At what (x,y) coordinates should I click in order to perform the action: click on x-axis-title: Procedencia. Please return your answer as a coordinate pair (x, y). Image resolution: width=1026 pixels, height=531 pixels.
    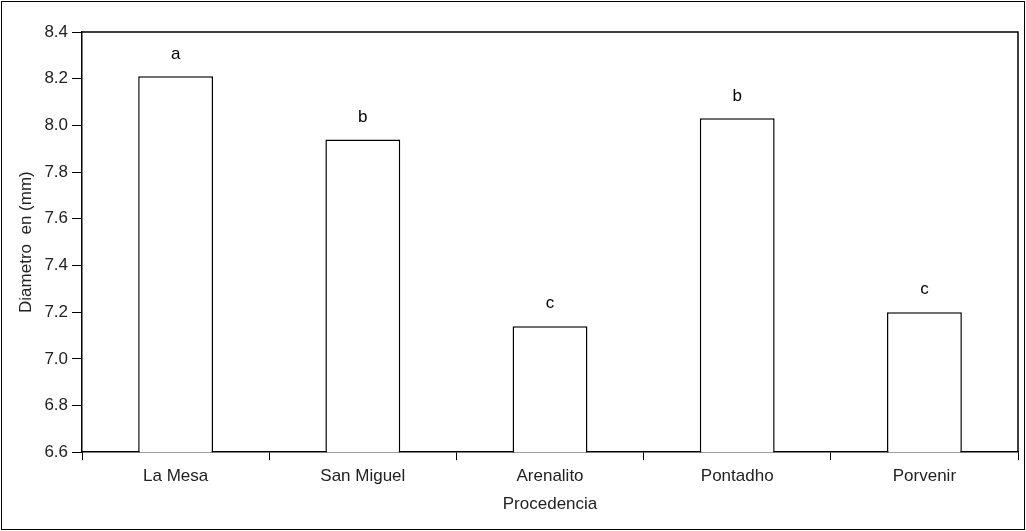
    Looking at the image, I should click on (550, 504).